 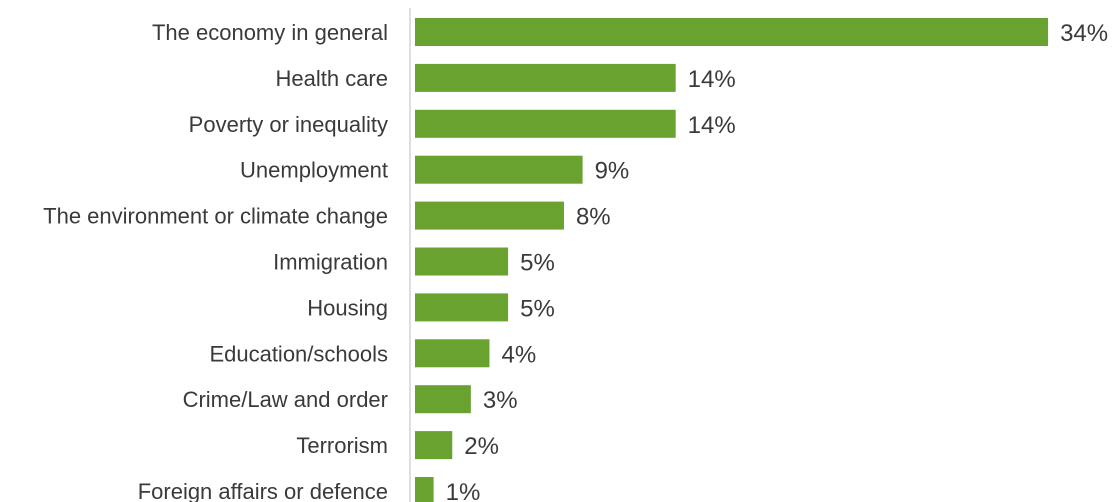 What do you see at coordinates (463, 490) in the screenshot?
I see `value-label: 1%` at bounding box center [463, 490].